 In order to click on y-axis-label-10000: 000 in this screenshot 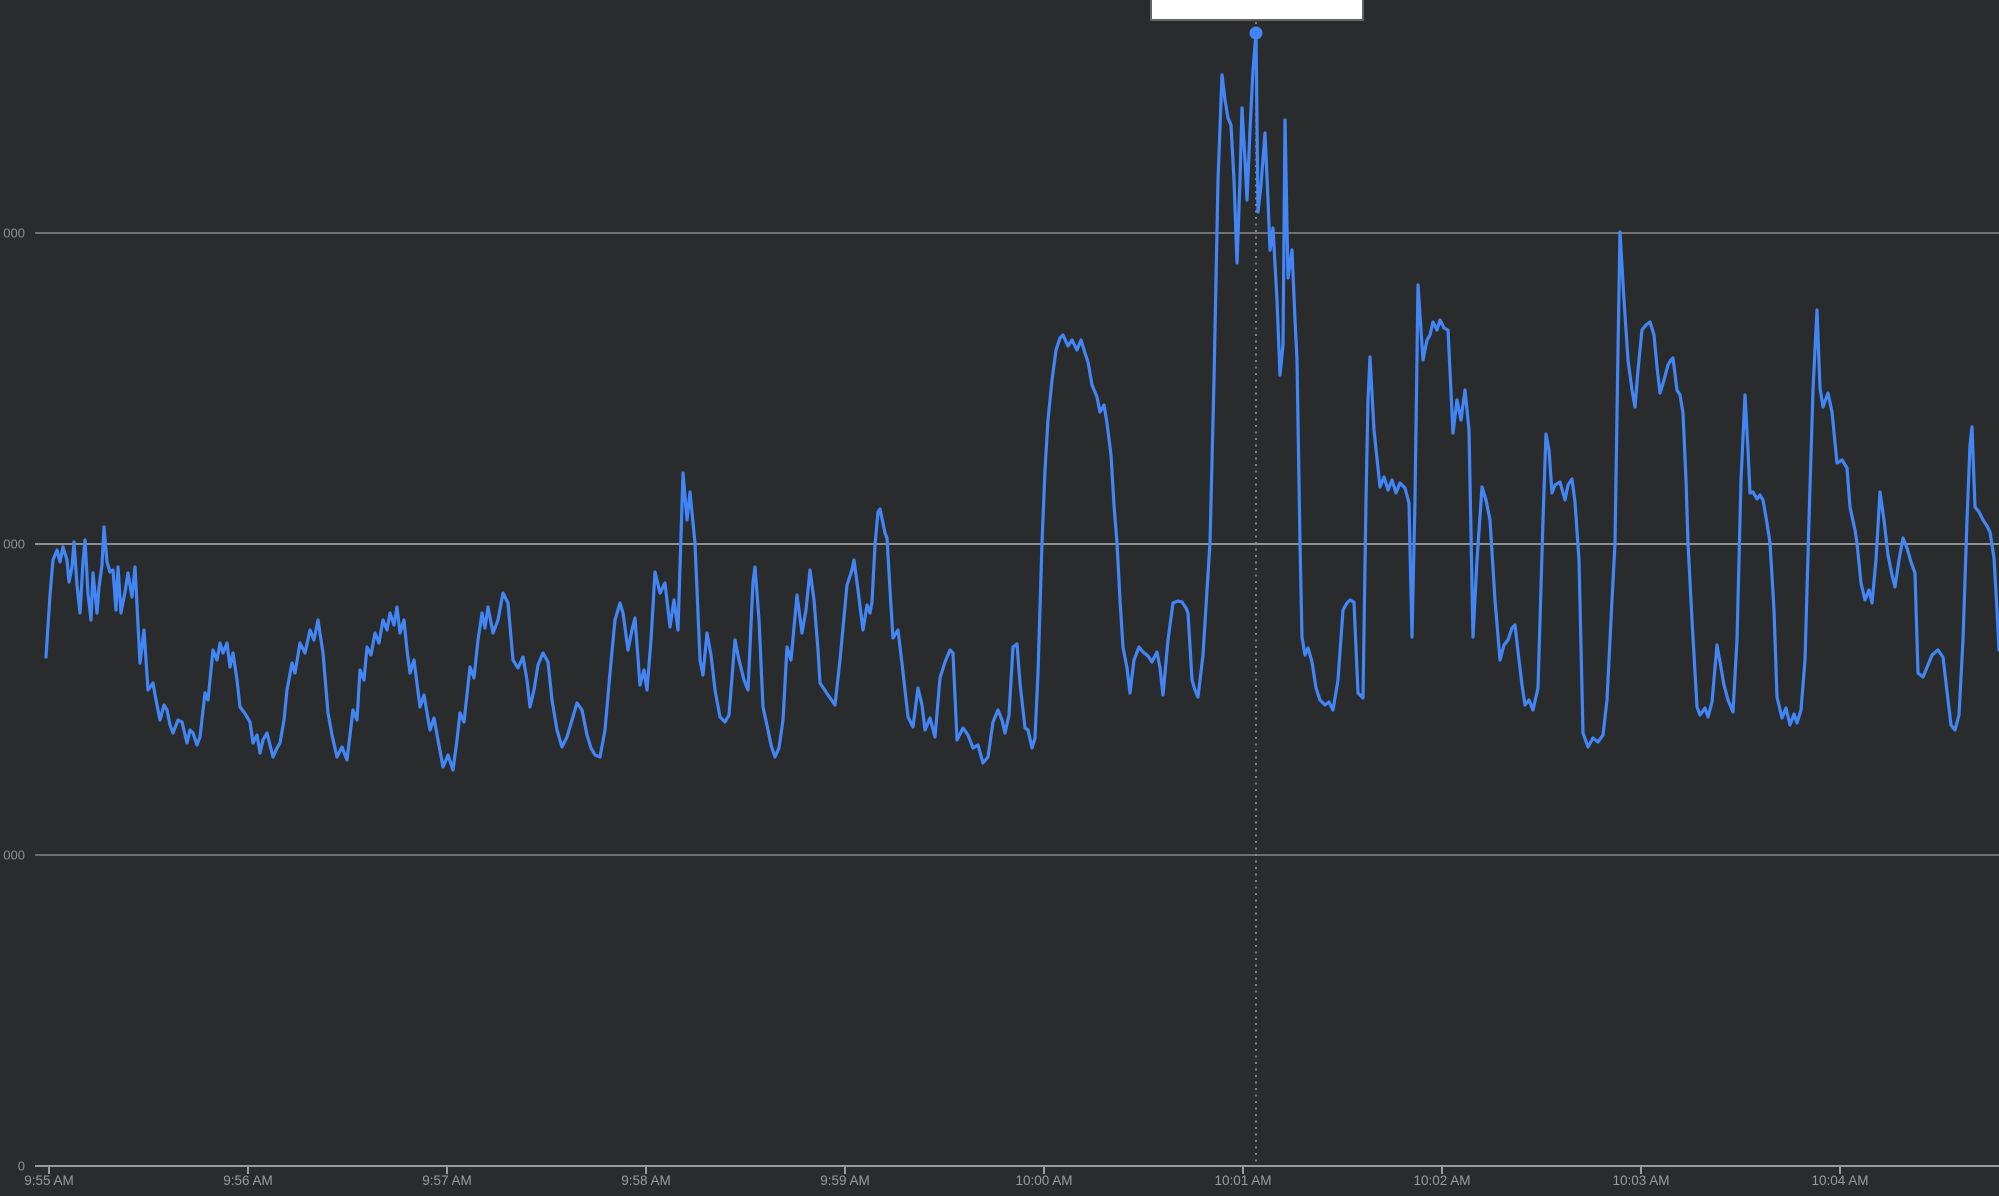, I will do `click(14, 544)`.